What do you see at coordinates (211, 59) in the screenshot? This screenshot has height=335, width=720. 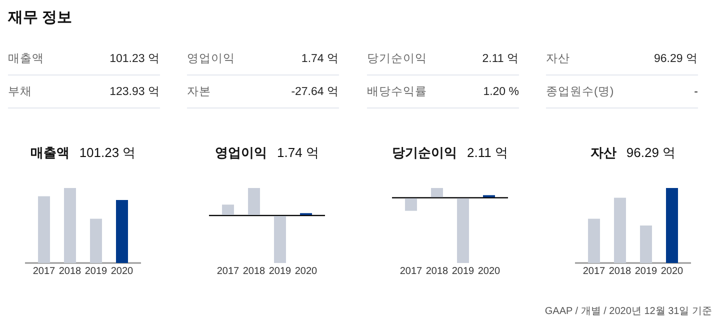 I see `text: 영업이익` at bounding box center [211, 59].